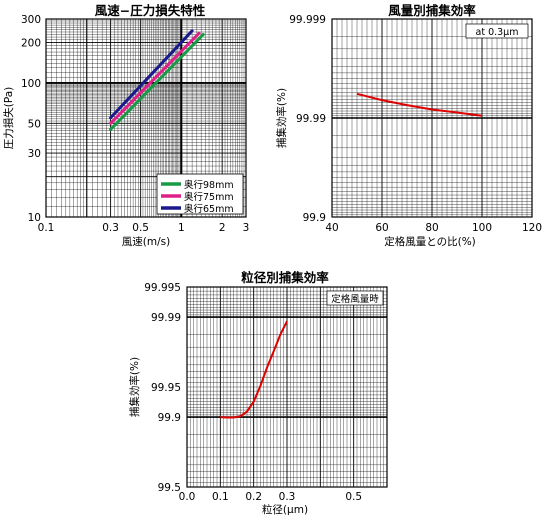 This screenshot has height=521, width=545. Describe the element at coordinates (430, 241) in the screenshot. I see `x-axis-label: 定格風量との比(%)` at that location.